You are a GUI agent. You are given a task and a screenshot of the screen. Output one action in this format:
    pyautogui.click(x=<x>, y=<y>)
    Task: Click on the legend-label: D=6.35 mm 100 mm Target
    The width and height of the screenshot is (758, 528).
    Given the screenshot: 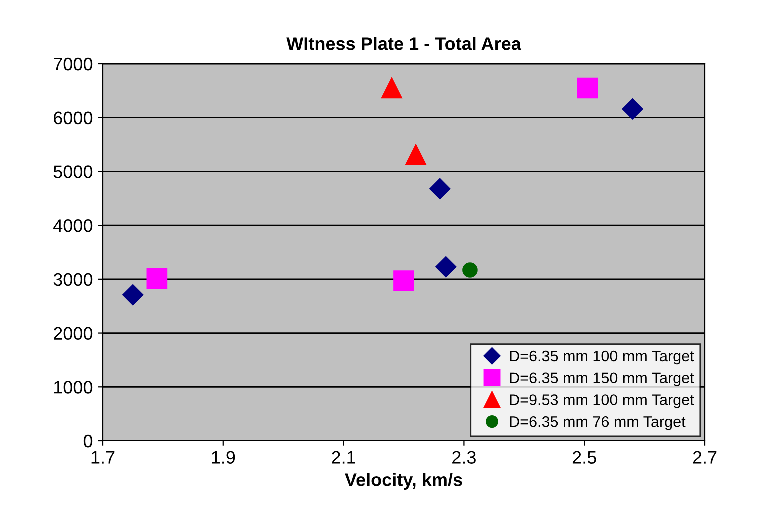 What is the action you would take?
    pyautogui.click(x=602, y=357)
    